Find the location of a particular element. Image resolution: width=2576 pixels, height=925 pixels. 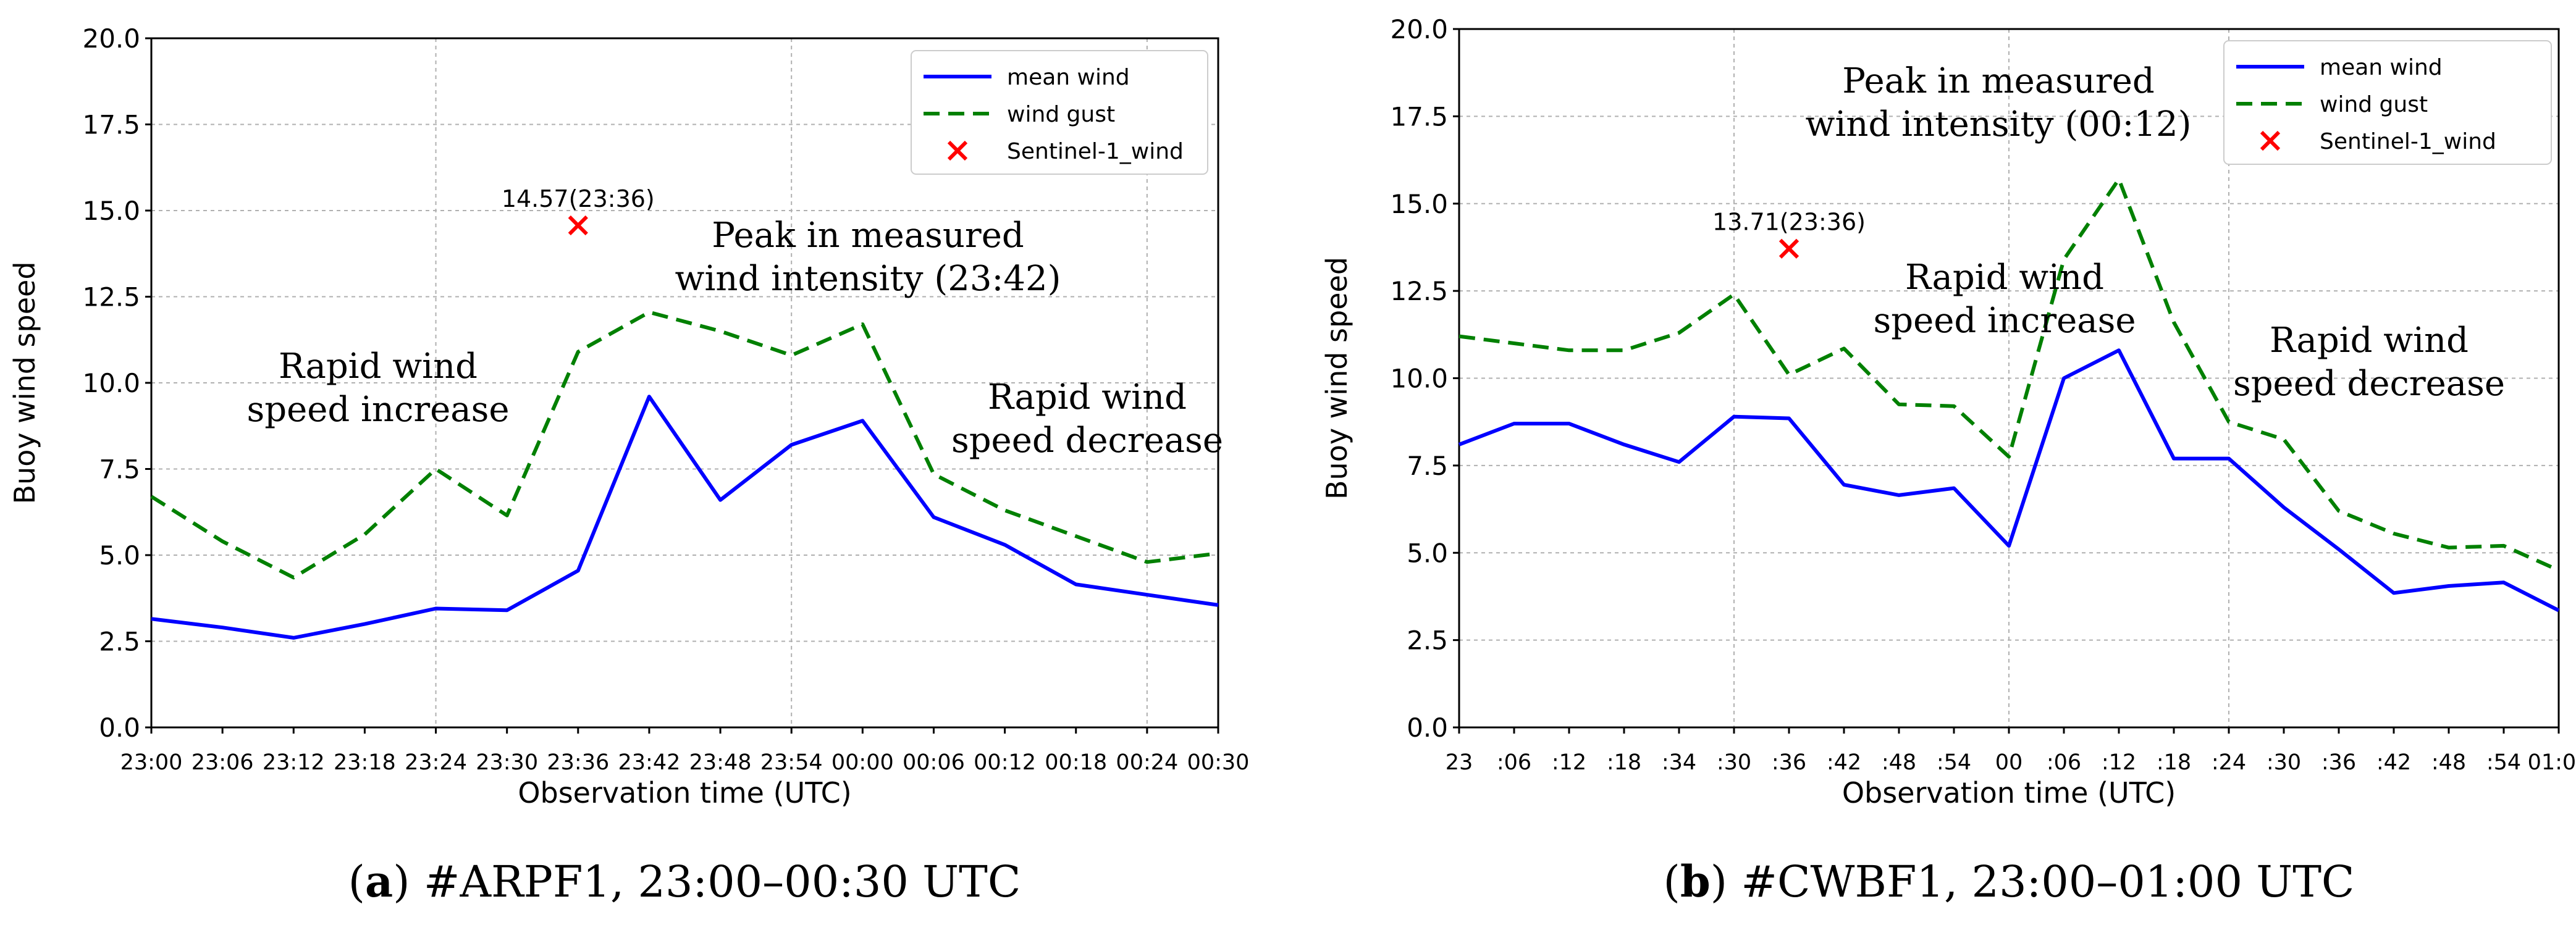

x-tick-label: 23:48 is located at coordinates (720, 762).